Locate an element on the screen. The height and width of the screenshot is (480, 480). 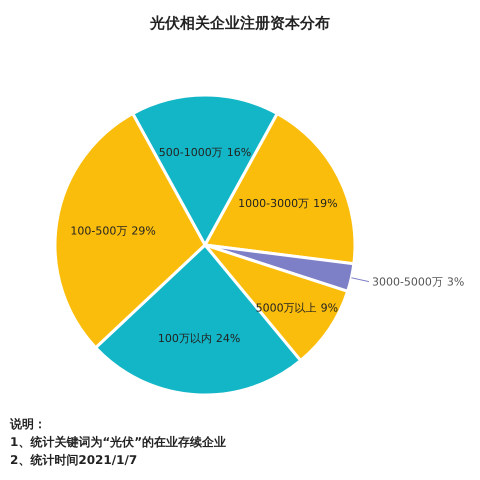
title: 光伏相关企业注册资本分布 is located at coordinates (240, 23).